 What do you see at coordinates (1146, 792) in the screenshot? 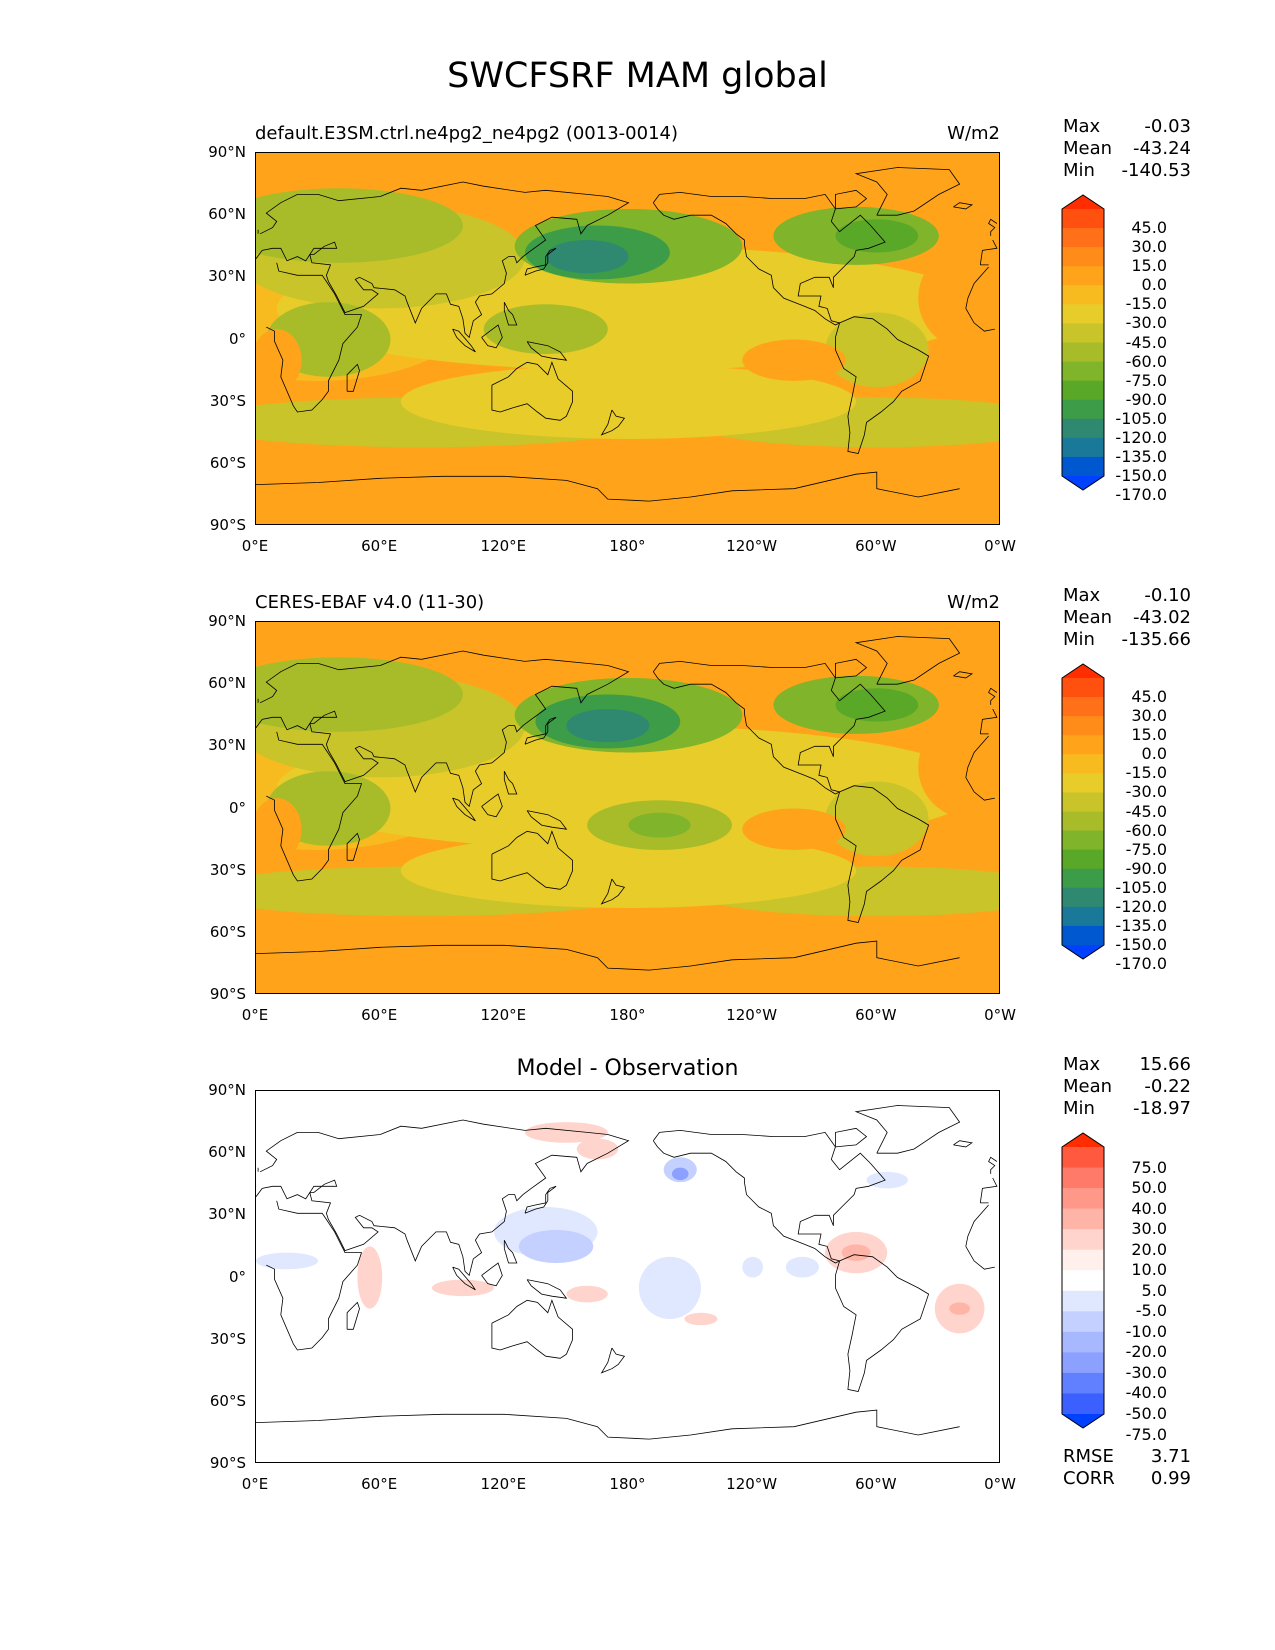
I see `colorbar-tick-label: -30.0` at bounding box center [1146, 792].